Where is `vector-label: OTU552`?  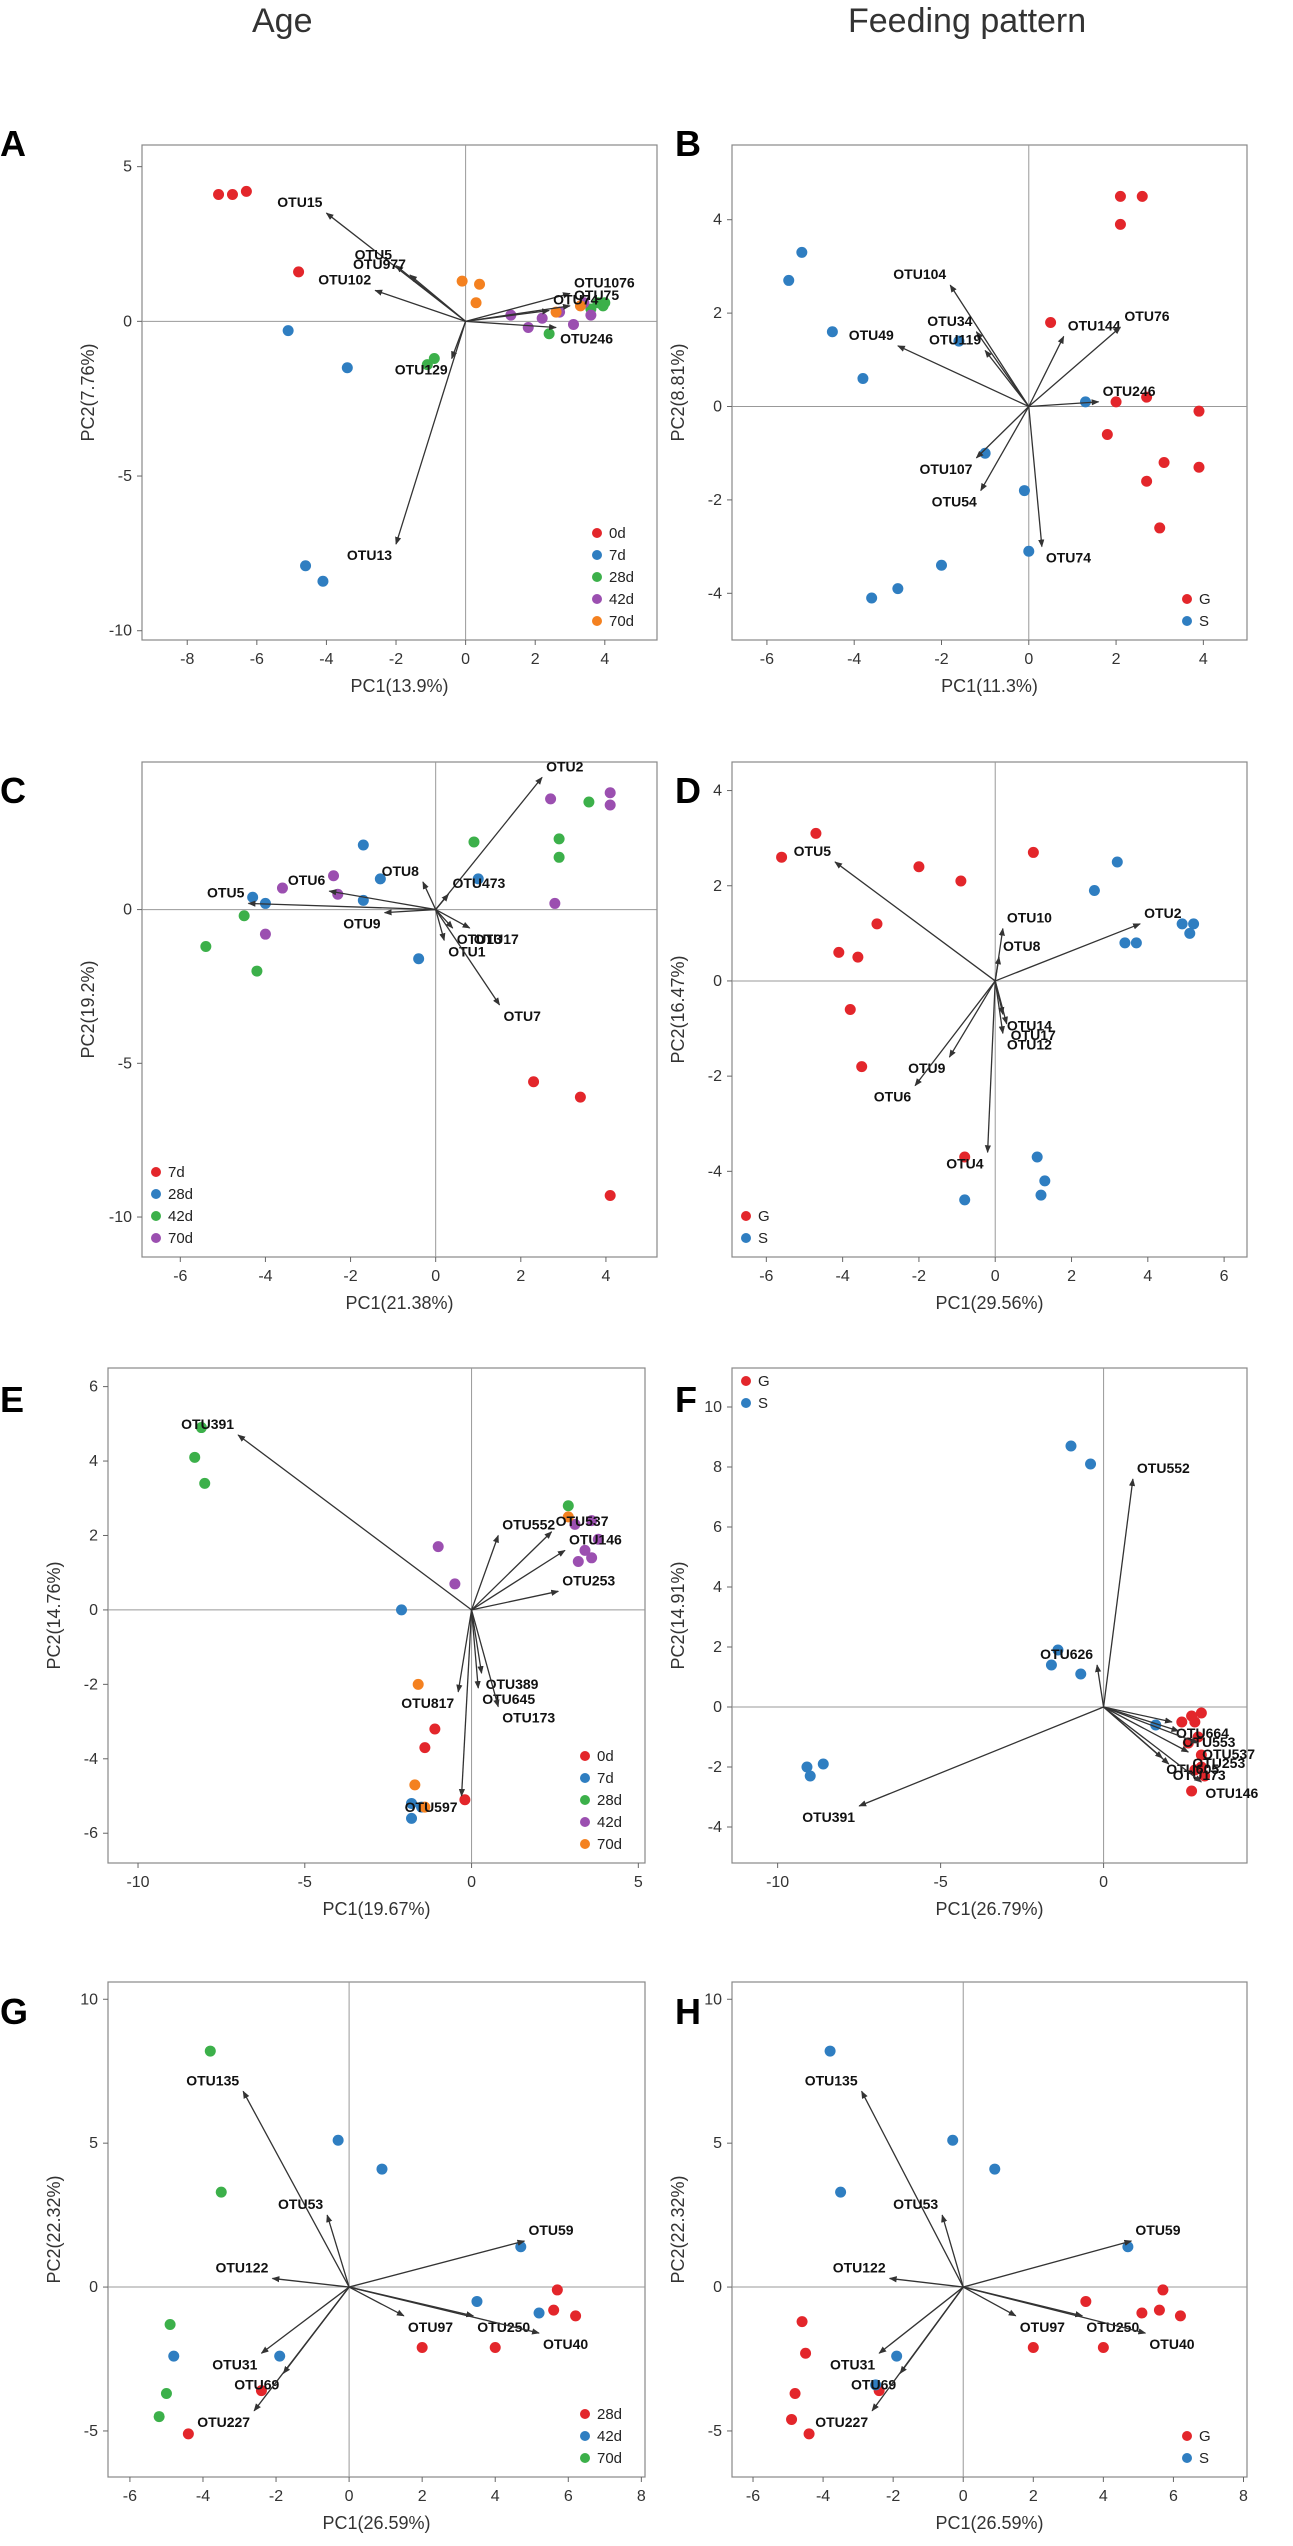 vector-label: OTU552 is located at coordinates (1163, 1468).